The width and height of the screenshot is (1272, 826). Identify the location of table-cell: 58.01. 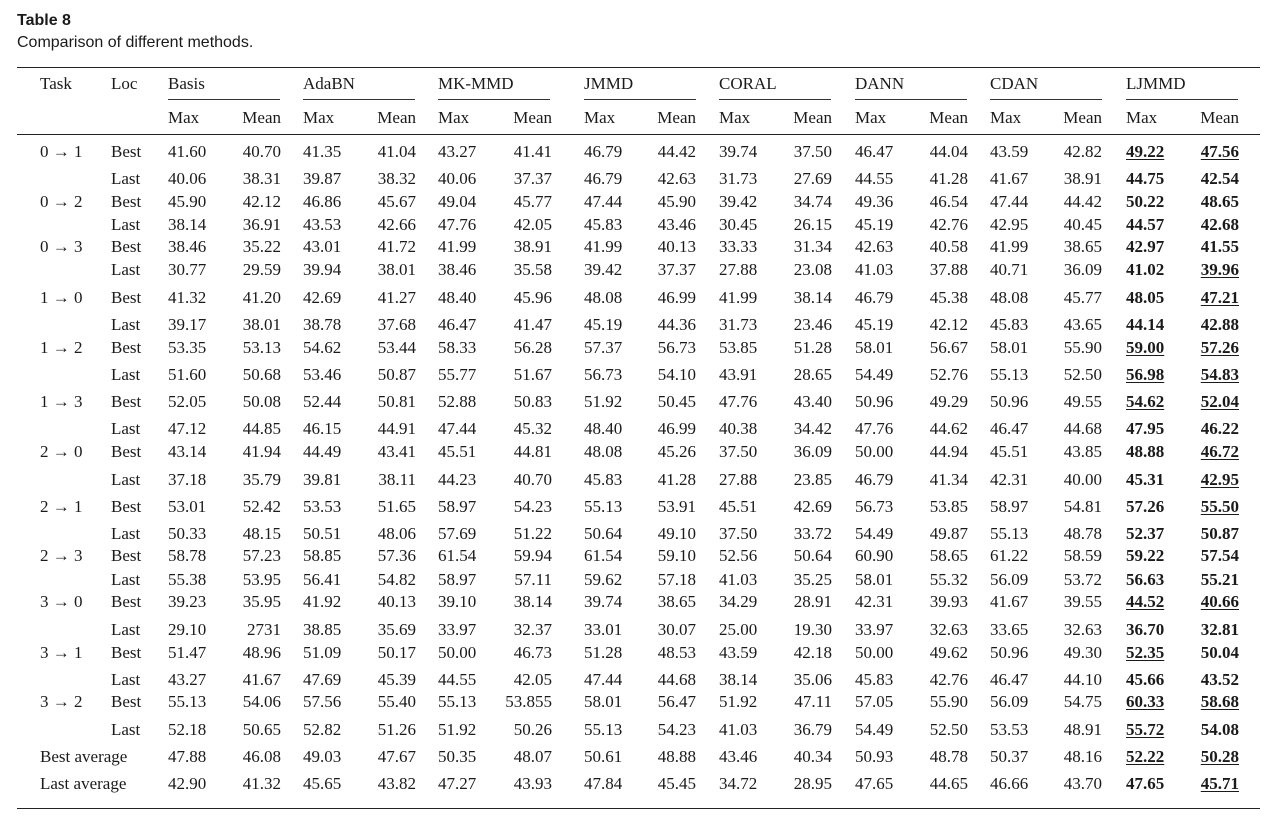
(874, 347).